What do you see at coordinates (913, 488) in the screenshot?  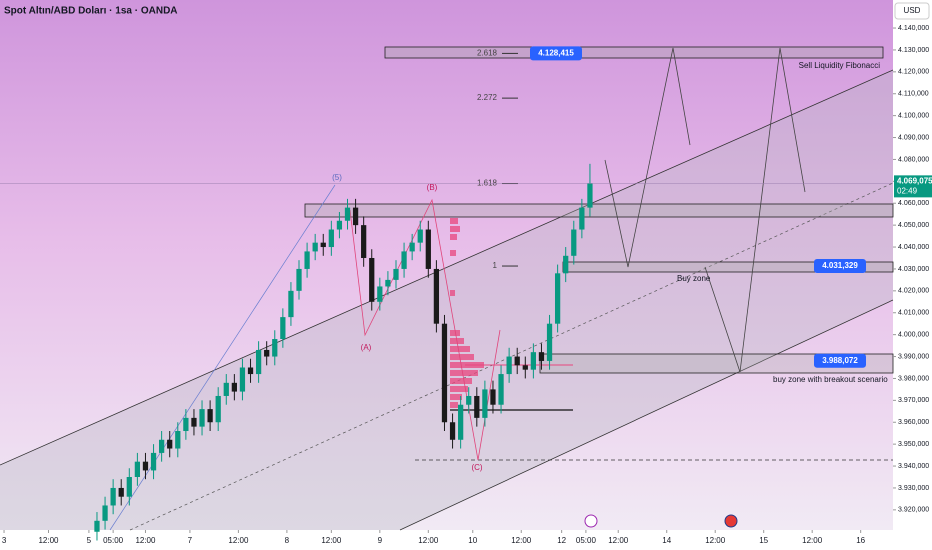 I see `y-tick-label: 3.930,000` at bounding box center [913, 488].